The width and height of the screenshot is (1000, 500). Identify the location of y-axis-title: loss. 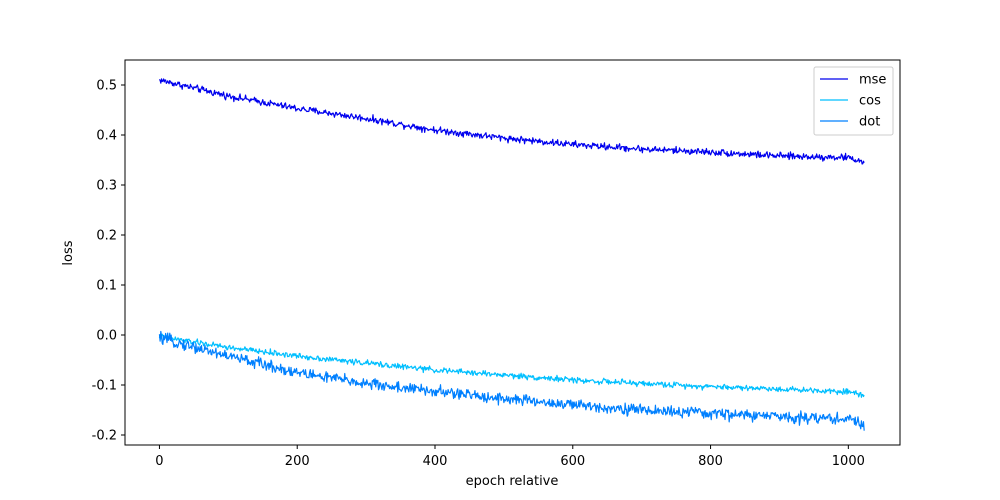
(68, 252).